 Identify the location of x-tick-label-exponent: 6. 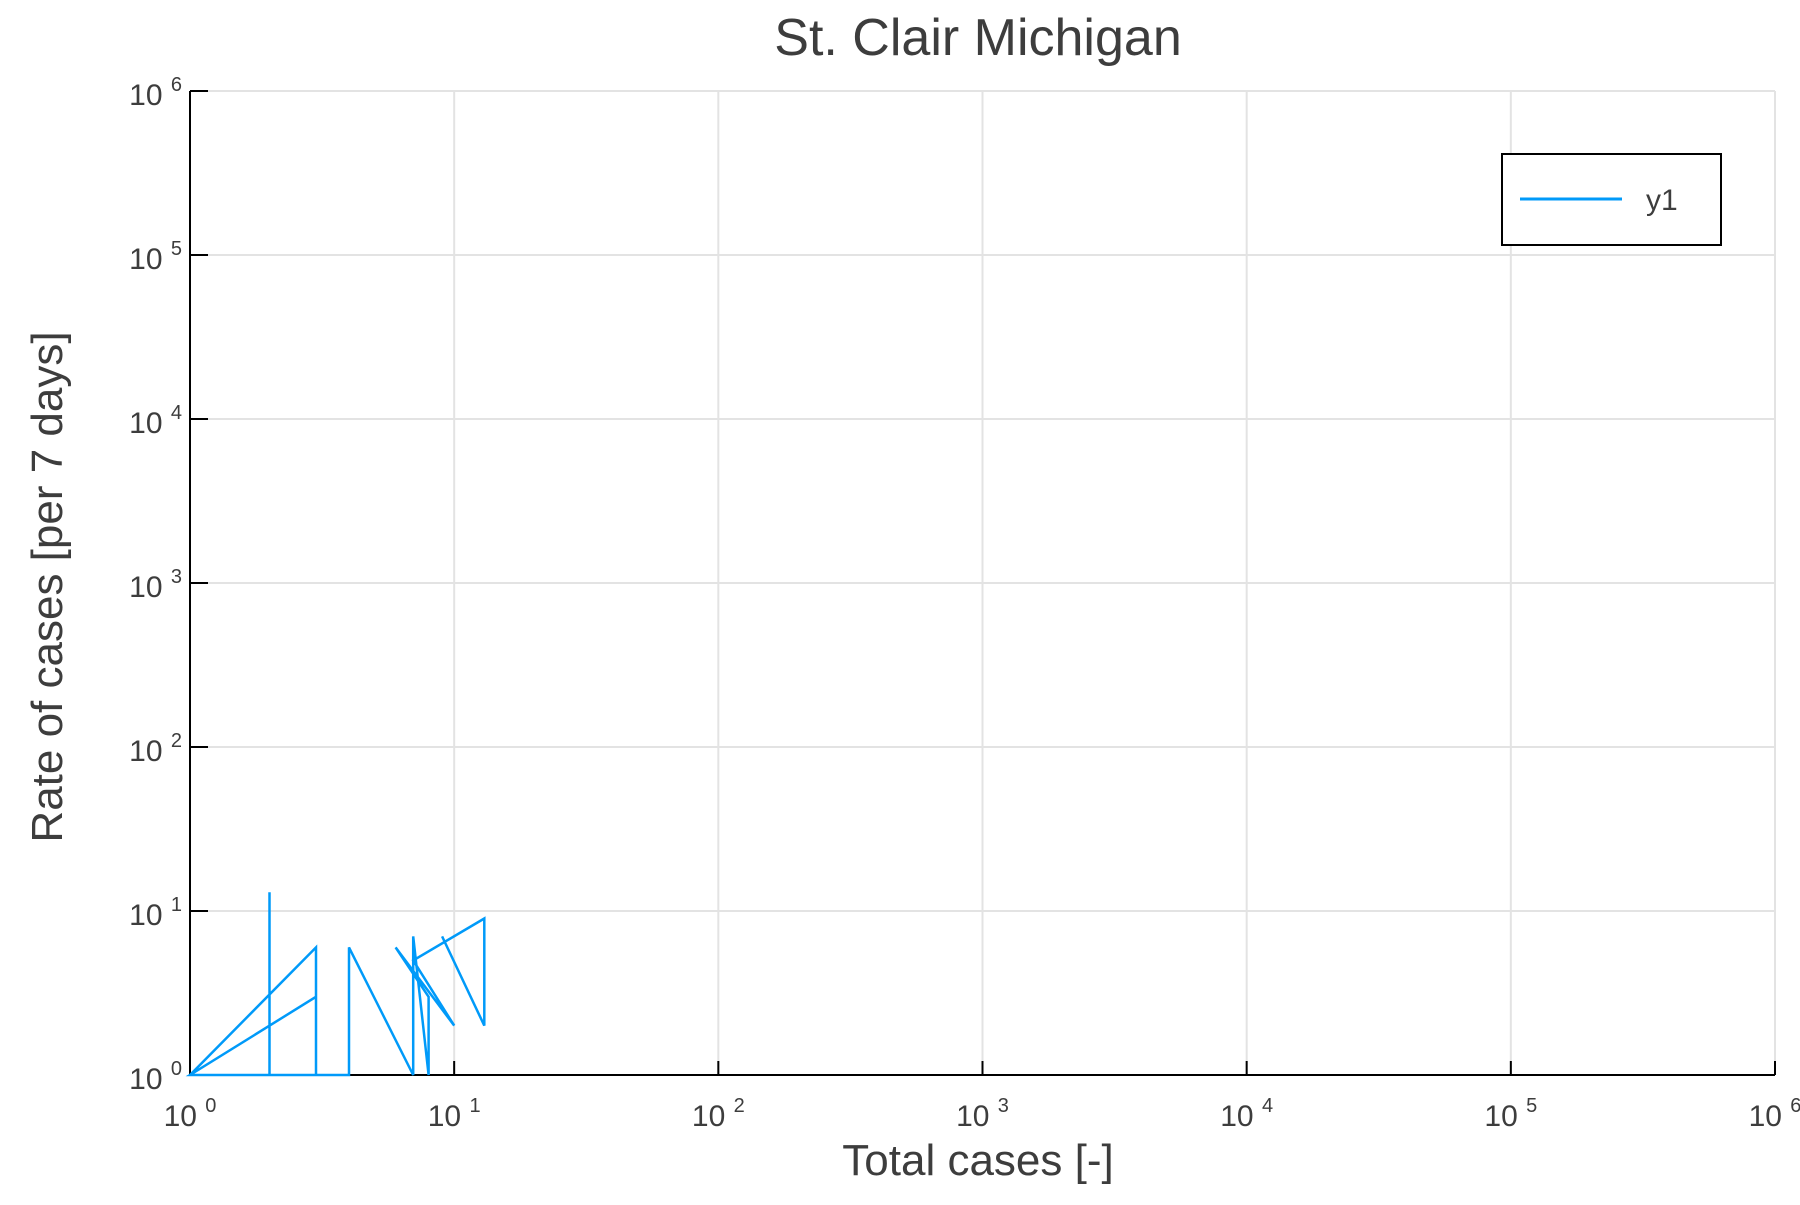
(1795, 1106).